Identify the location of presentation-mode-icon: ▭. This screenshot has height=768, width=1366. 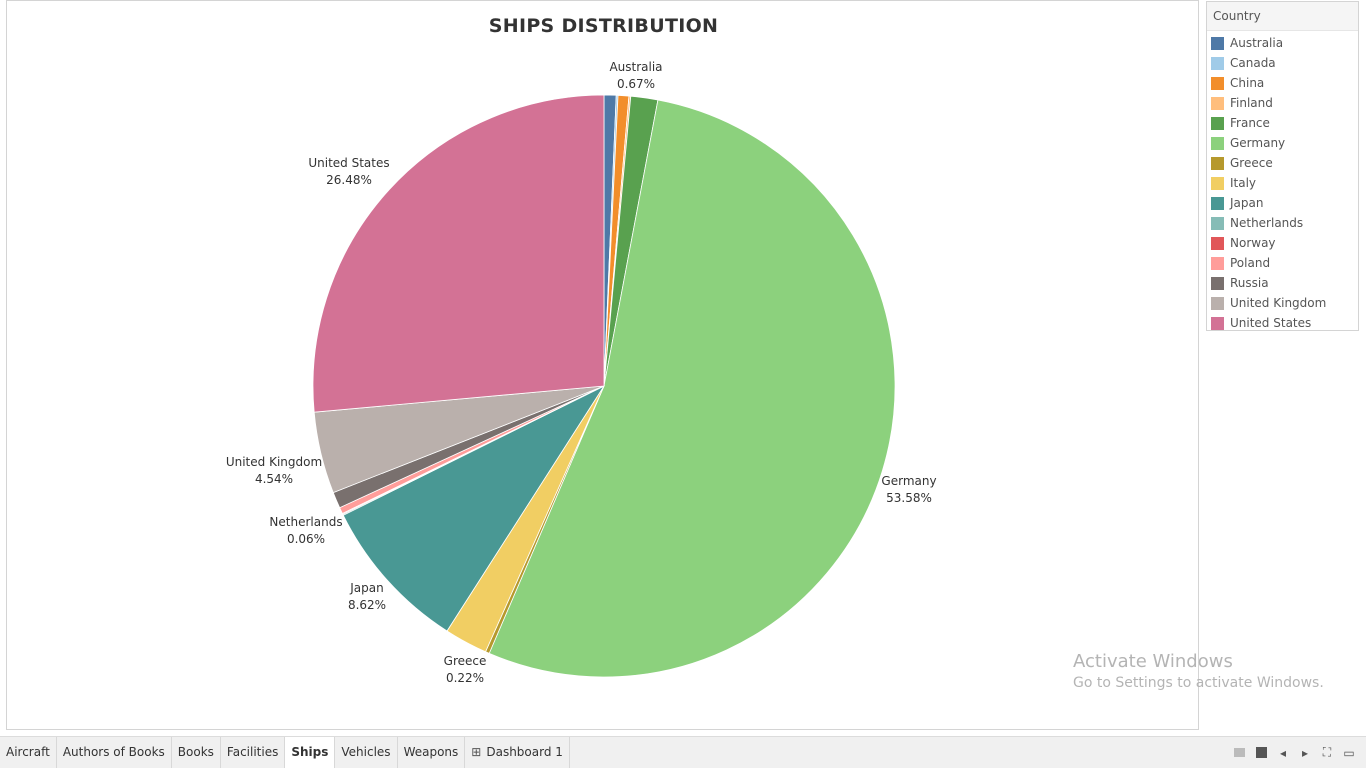
(1349, 752).